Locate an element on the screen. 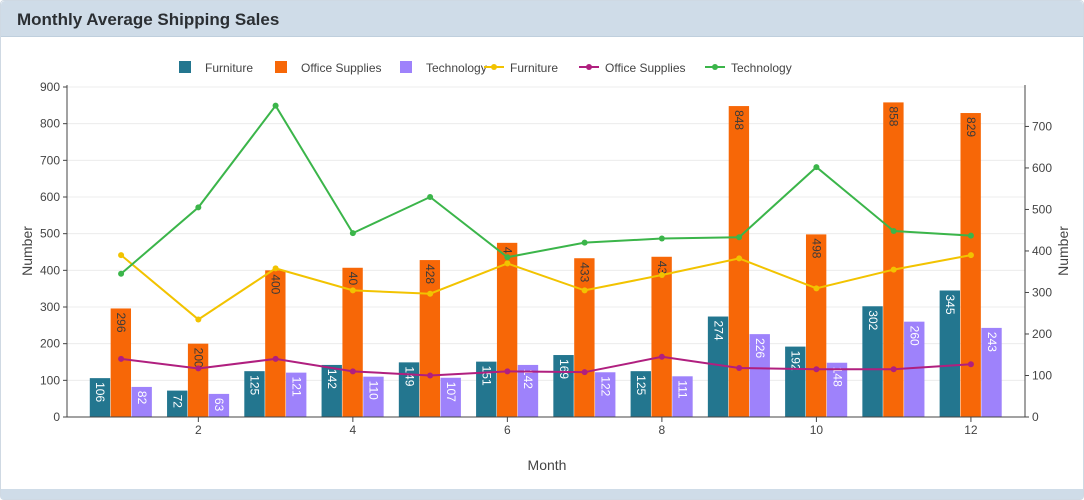 Image resolution: width=1084 pixels, height=500 pixels. legend-label-bar-technology: Technology is located at coordinates (456, 68).